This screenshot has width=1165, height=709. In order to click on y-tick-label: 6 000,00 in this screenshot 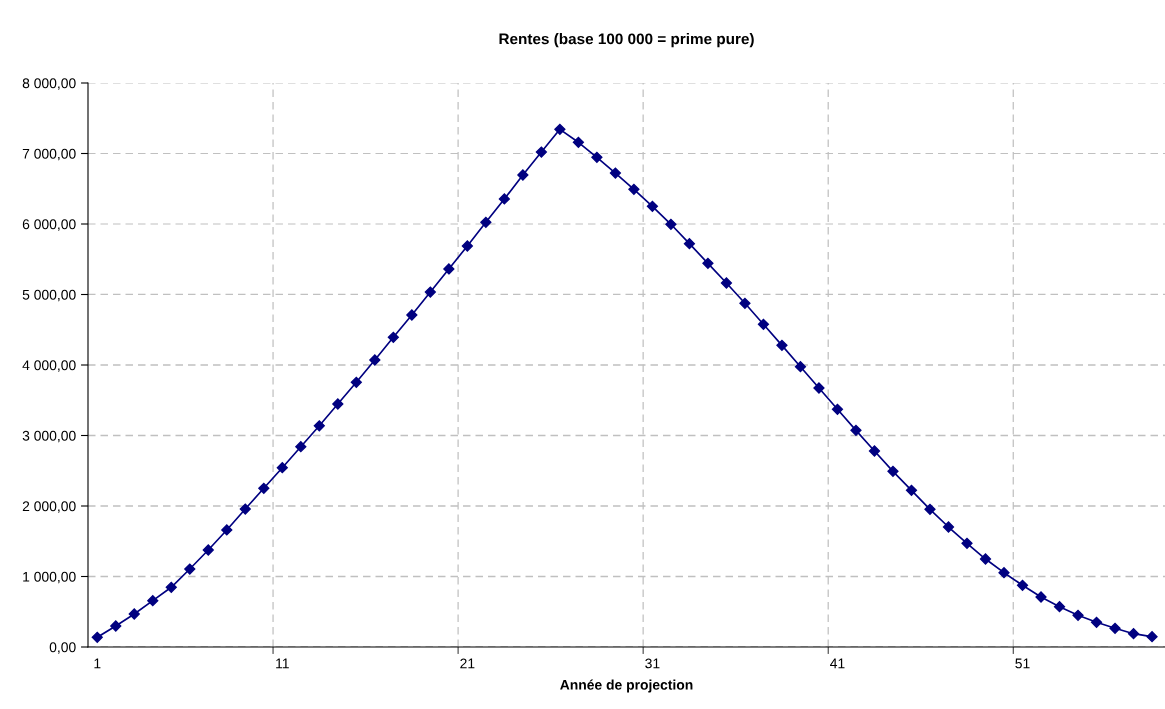, I will do `click(49, 225)`.